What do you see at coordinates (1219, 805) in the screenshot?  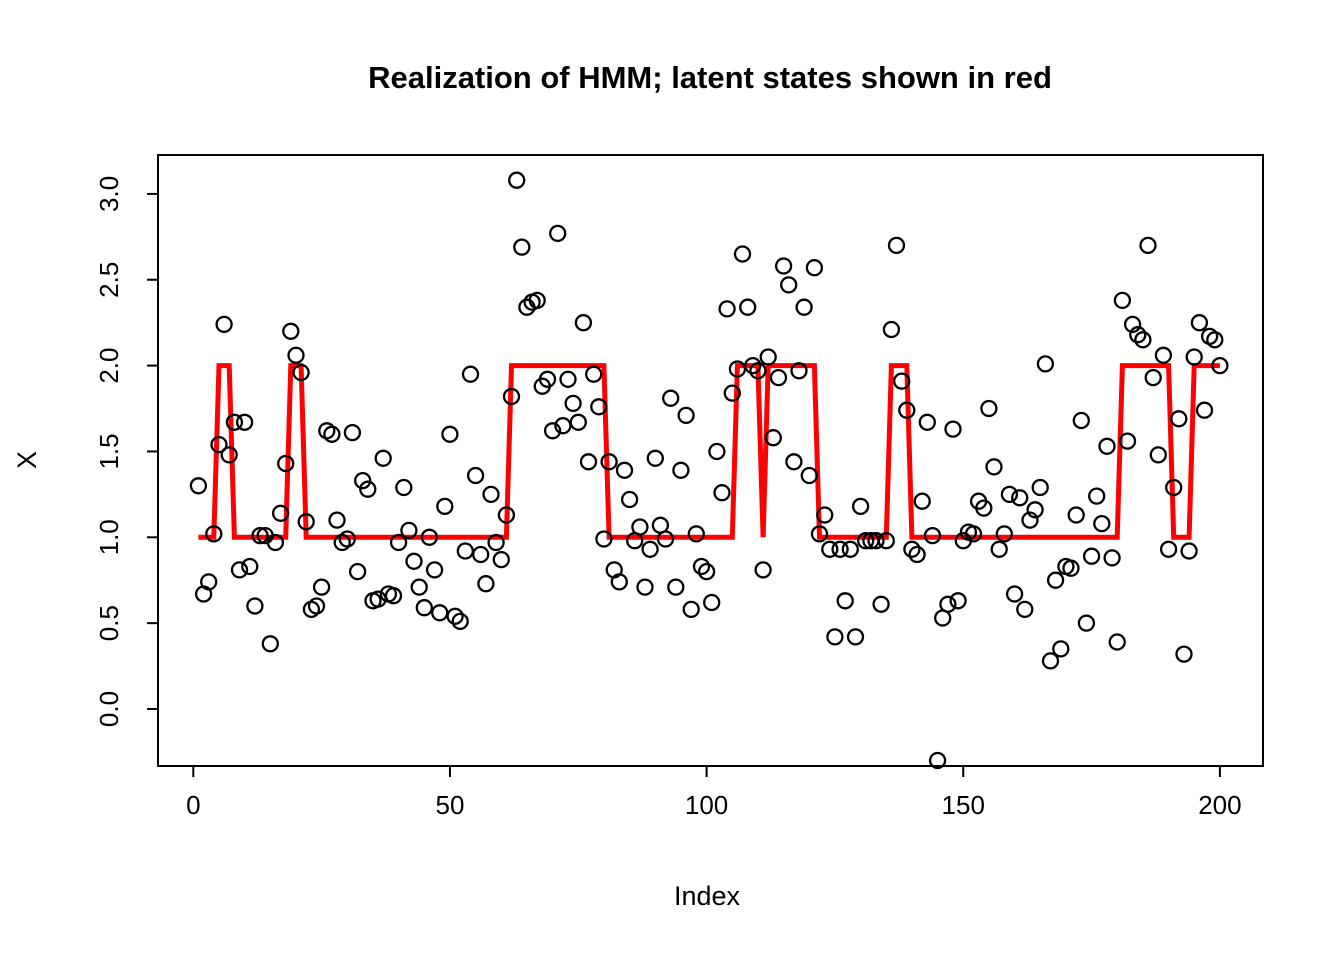 I see `x-tick-label: 200` at bounding box center [1219, 805].